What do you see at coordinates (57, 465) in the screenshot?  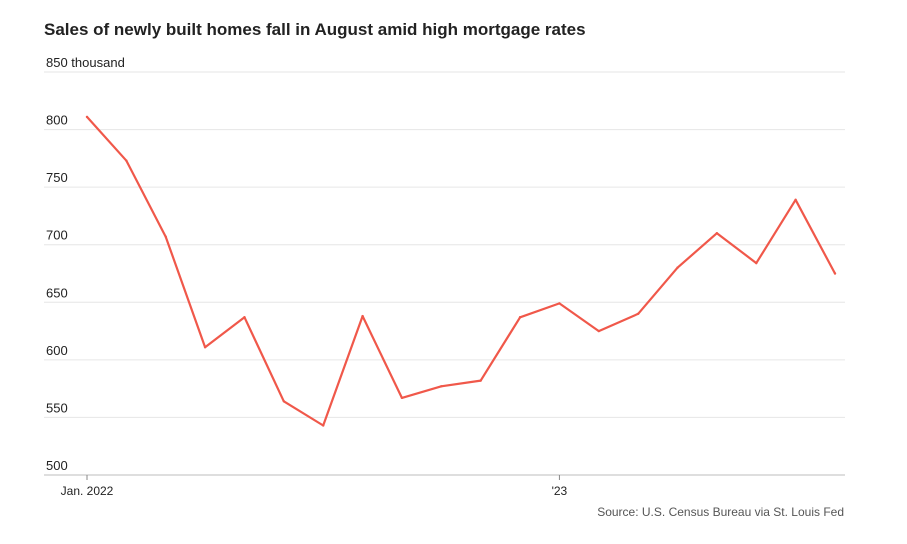 I see `y-tick-label: 500` at bounding box center [57, 465].